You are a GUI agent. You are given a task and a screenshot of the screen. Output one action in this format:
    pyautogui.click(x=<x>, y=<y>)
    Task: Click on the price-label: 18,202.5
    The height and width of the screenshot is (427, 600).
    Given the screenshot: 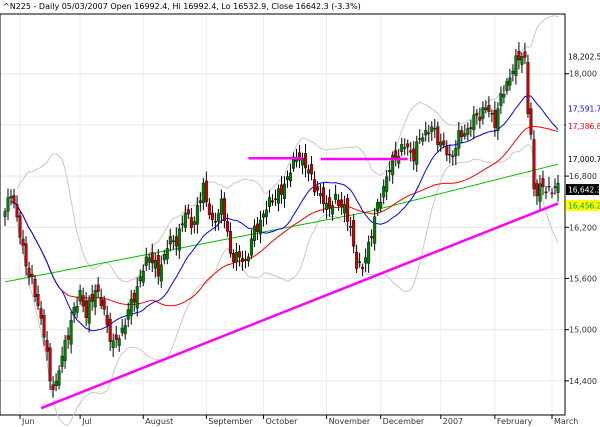 What is the action you would take?
    pyautogui.click(x=584, y=56)
    